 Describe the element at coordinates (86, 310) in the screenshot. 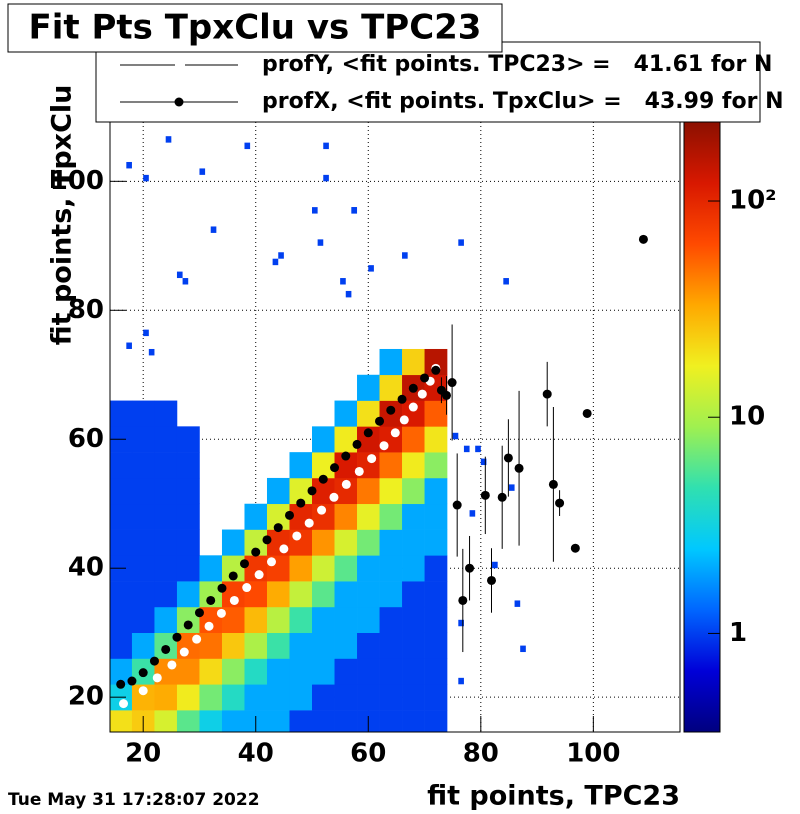

I see `y-tick-label: 80` at that location.